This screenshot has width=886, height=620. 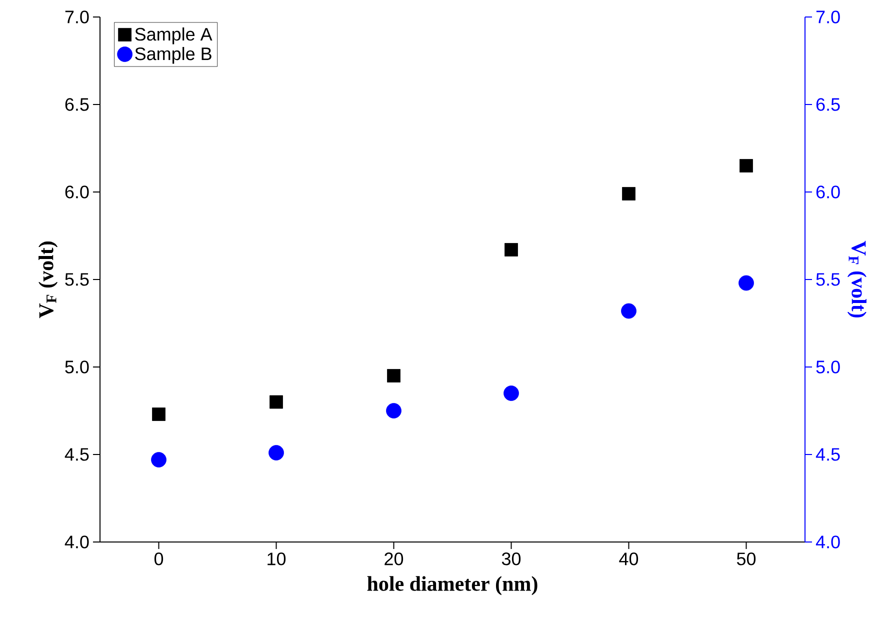 What do you see at coordinates (394, 559) in the screenshot?
I see `x-tick-label: 20` at bounding box center [394, 559].